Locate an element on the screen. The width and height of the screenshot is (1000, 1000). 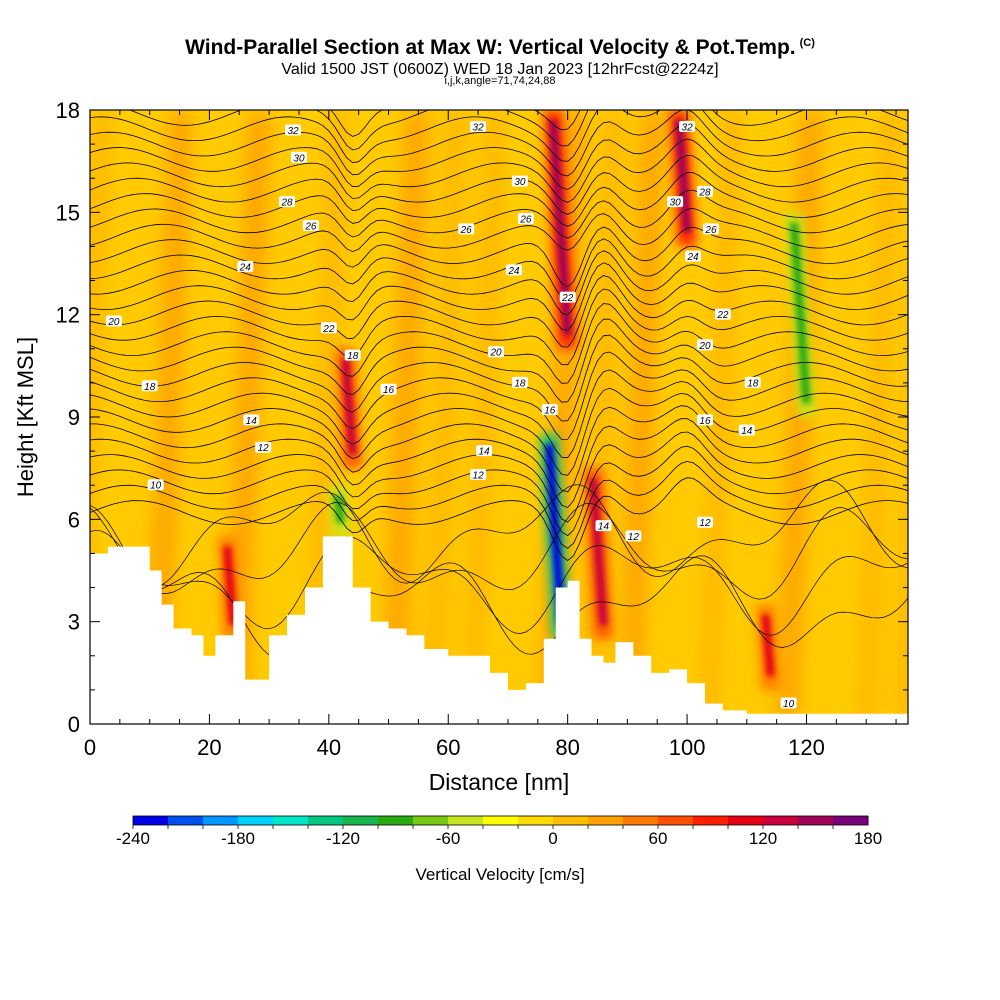
isentrope-label: 32 is located at coordinates (293, 130).